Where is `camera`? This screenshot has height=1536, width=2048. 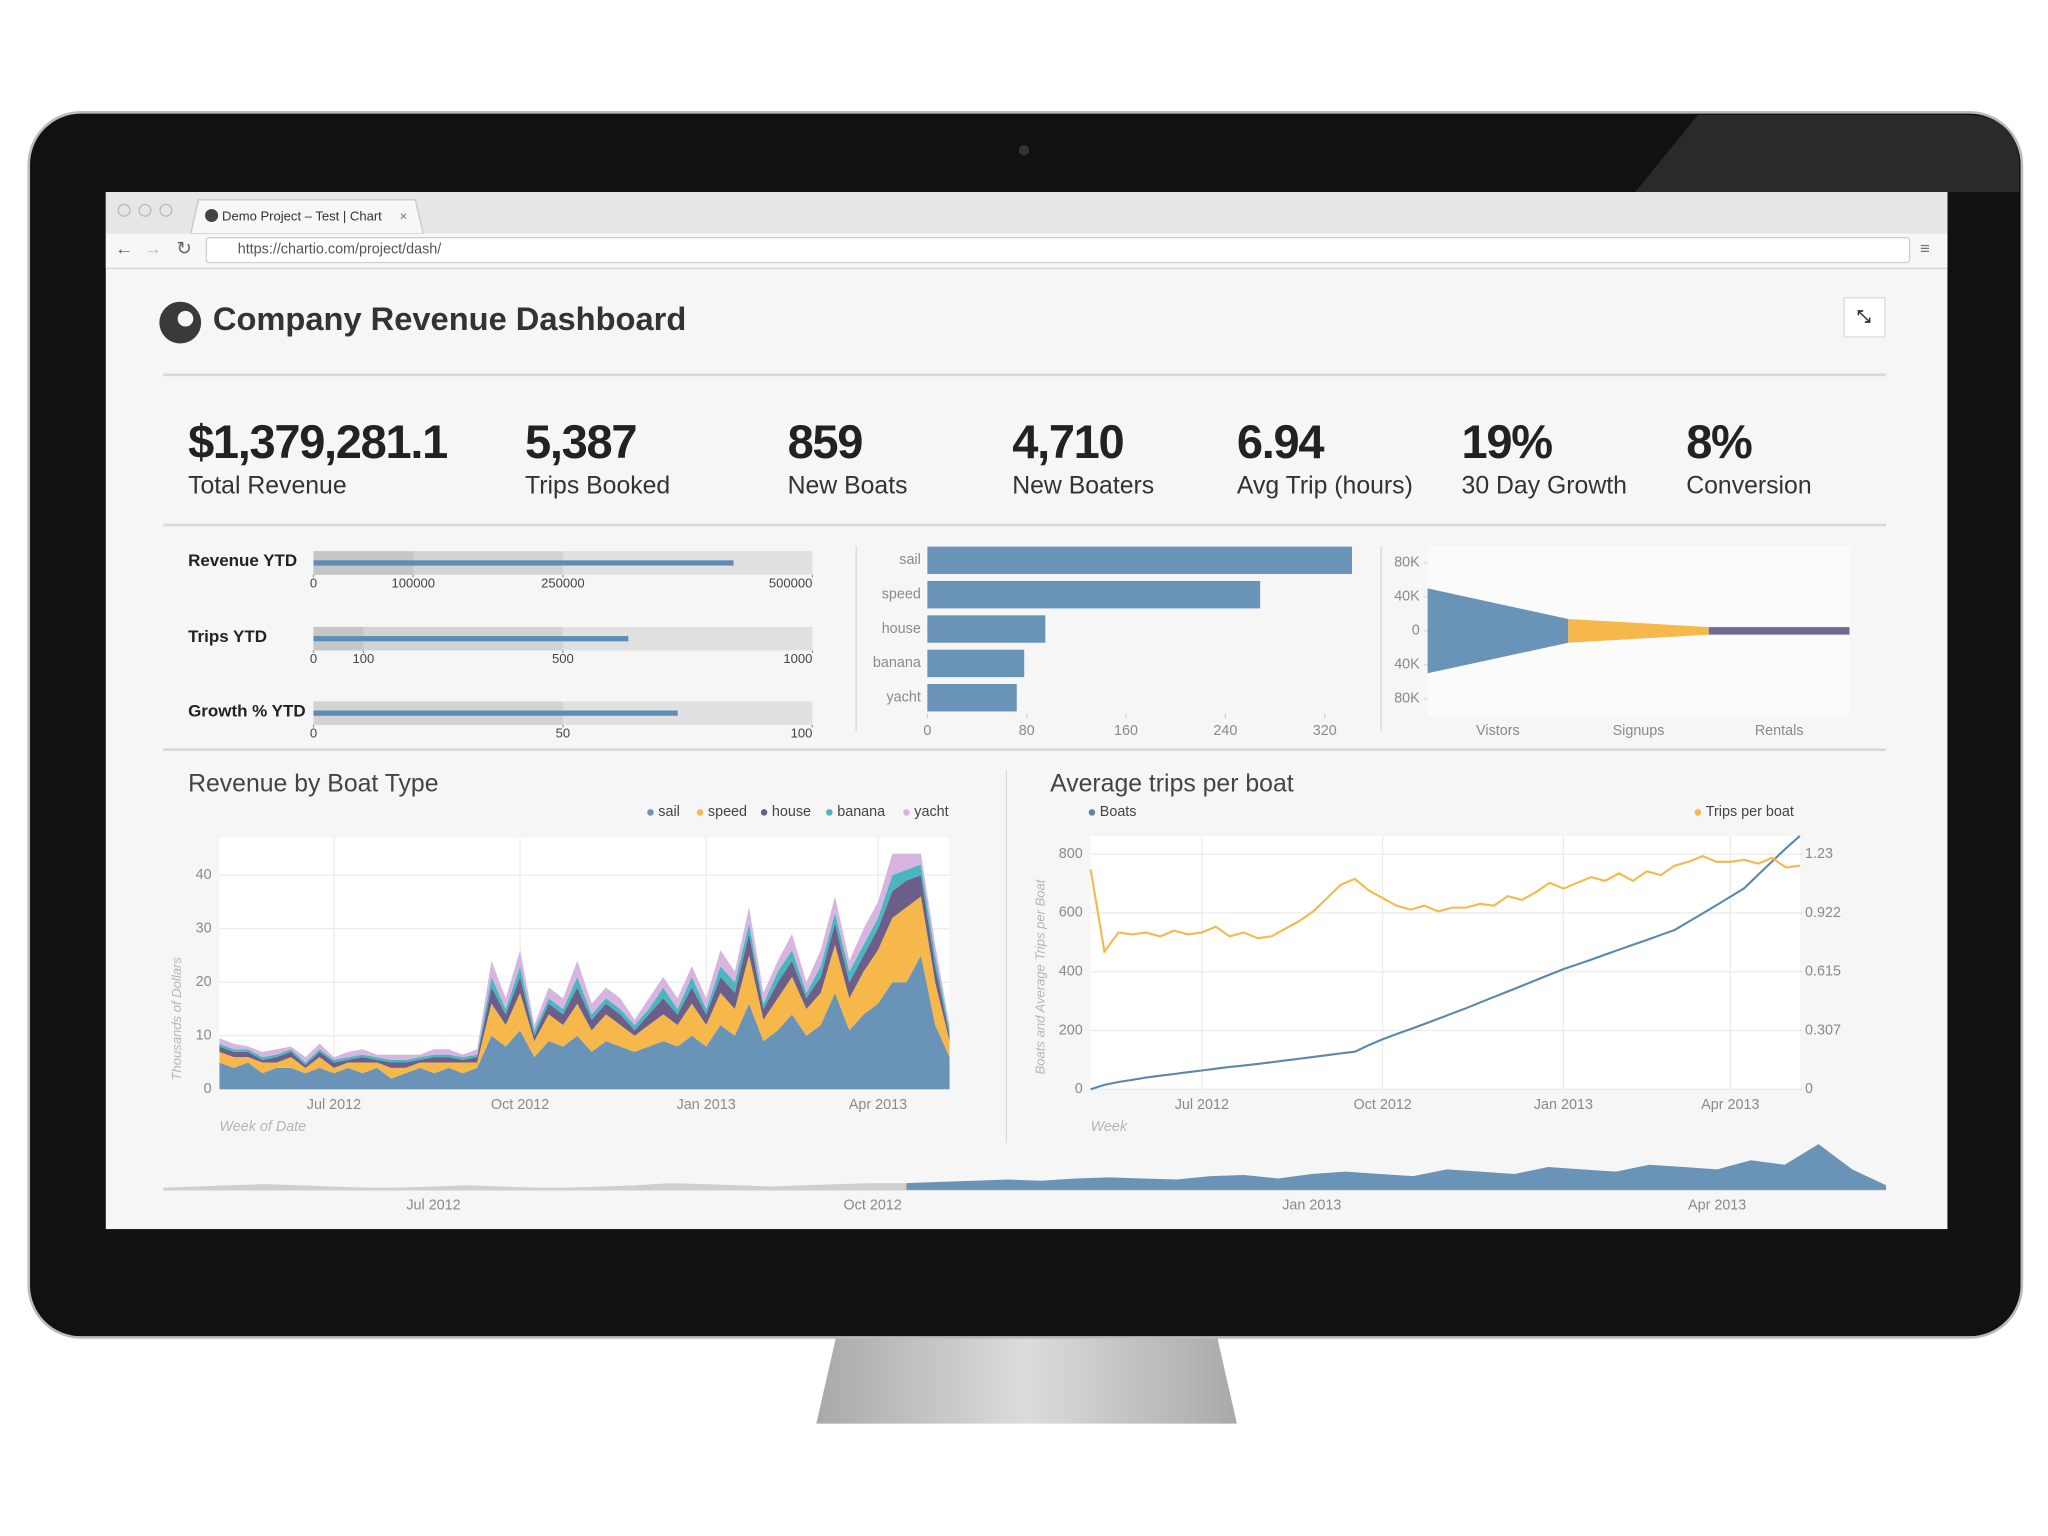 camera is located at coordinates (1024, 150).